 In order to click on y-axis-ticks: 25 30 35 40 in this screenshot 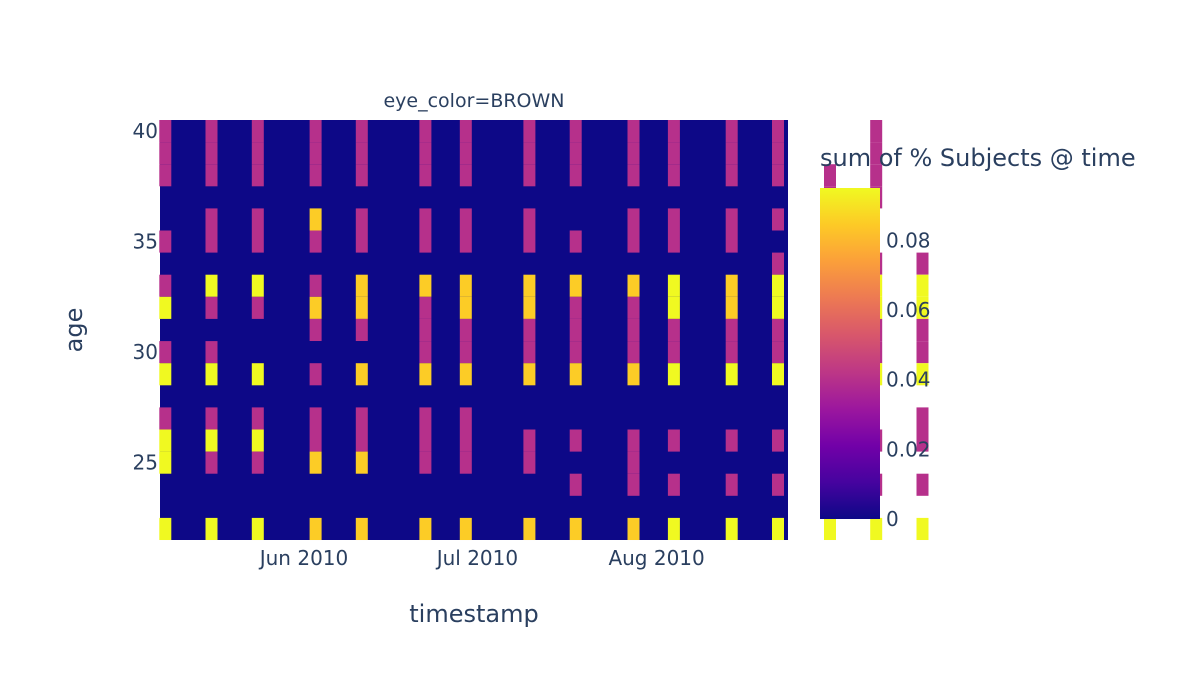, I will do `click(145, 297)`.